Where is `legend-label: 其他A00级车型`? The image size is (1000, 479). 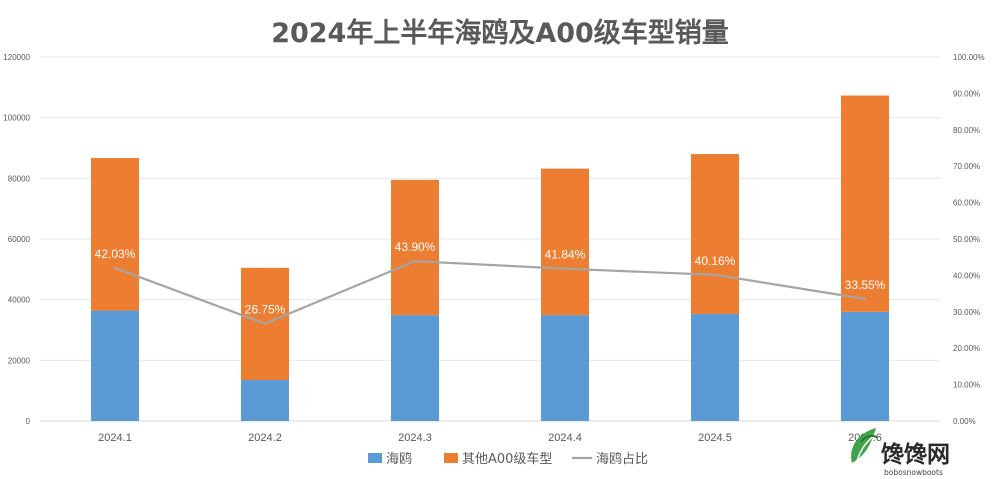 legend-label: 其他A00级车型 is located at coordinates (507, 459).